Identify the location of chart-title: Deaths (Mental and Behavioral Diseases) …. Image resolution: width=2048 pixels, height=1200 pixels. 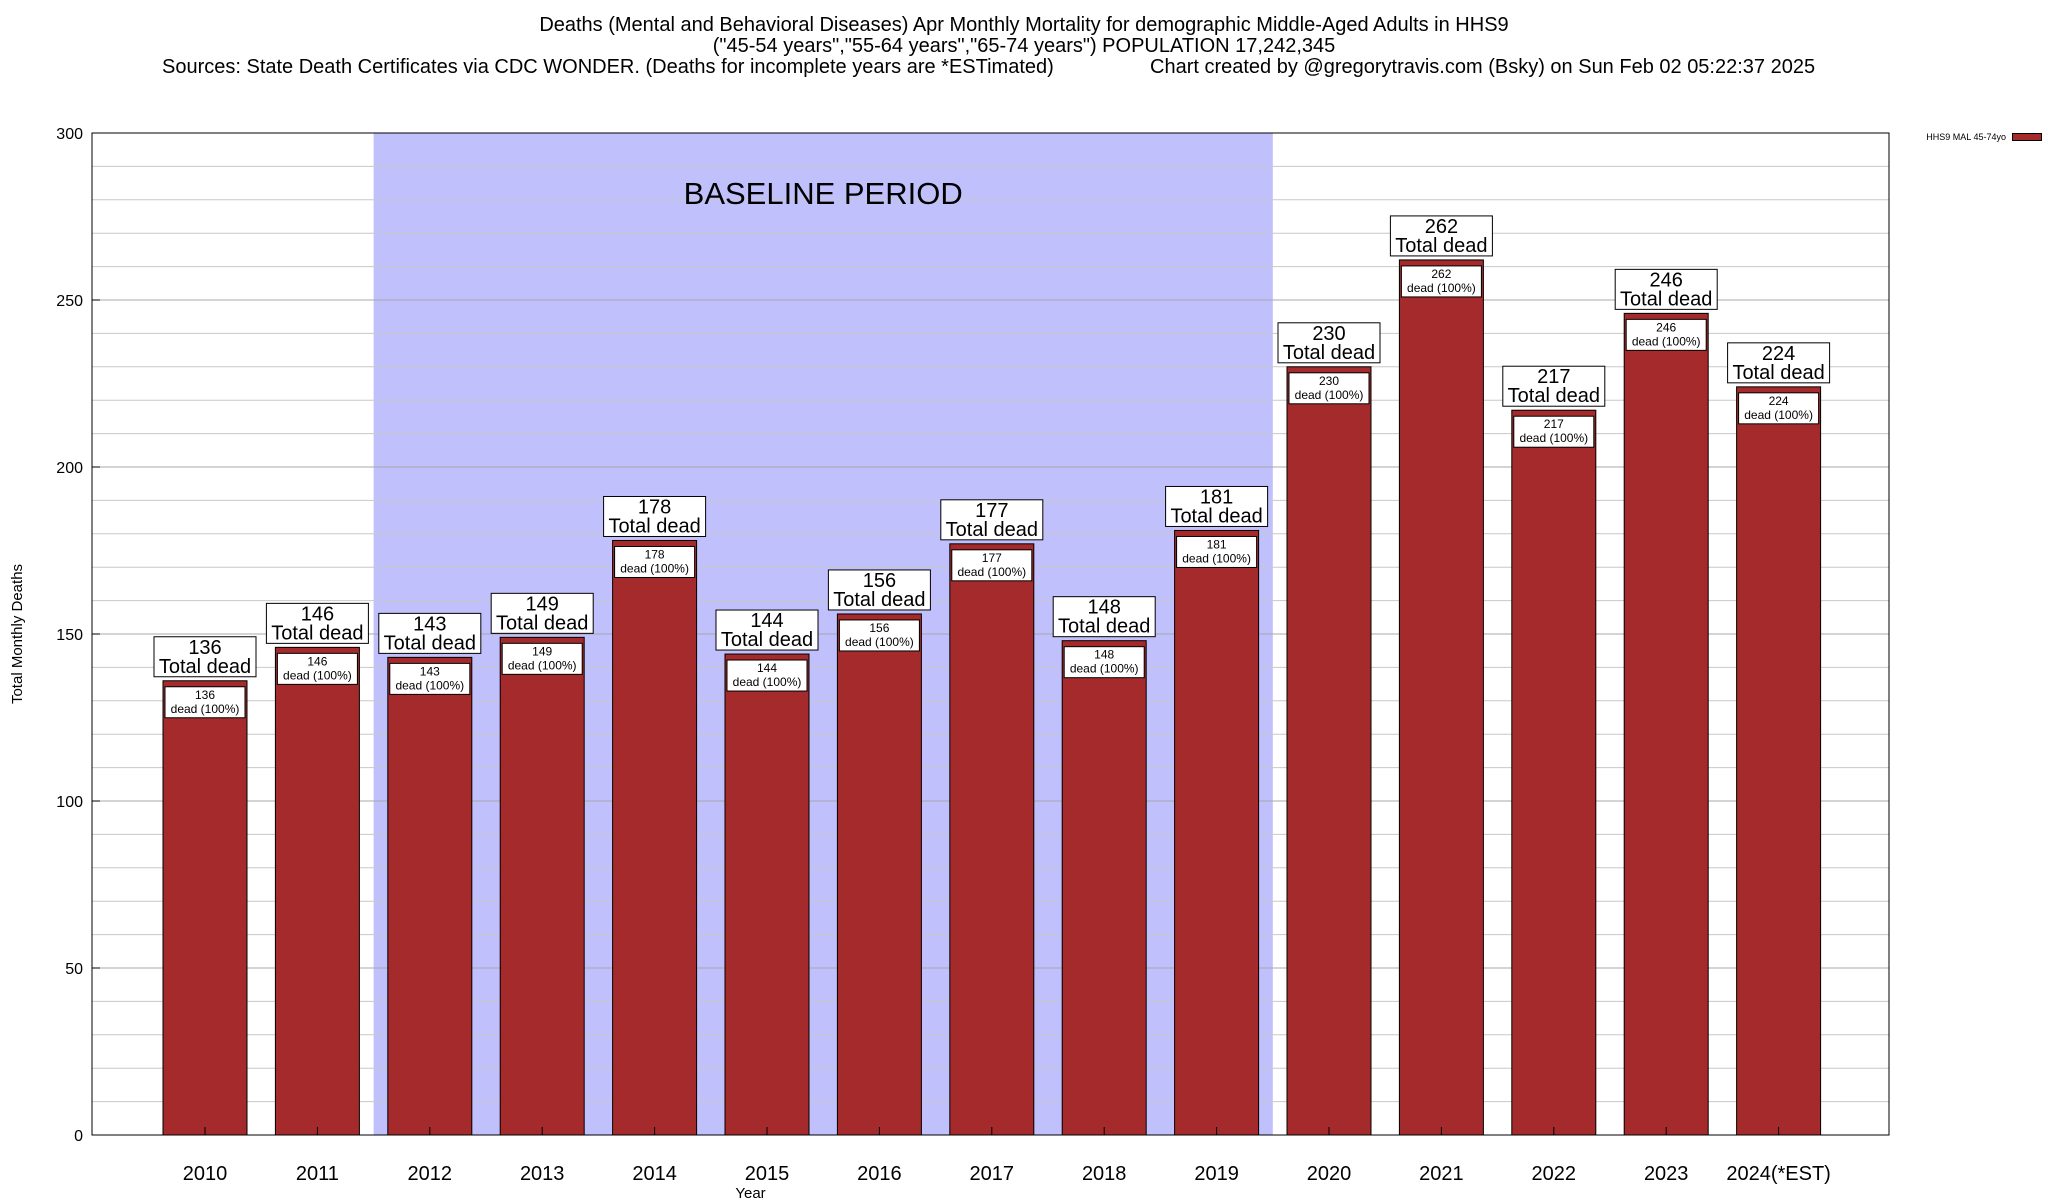
(1024, 25).